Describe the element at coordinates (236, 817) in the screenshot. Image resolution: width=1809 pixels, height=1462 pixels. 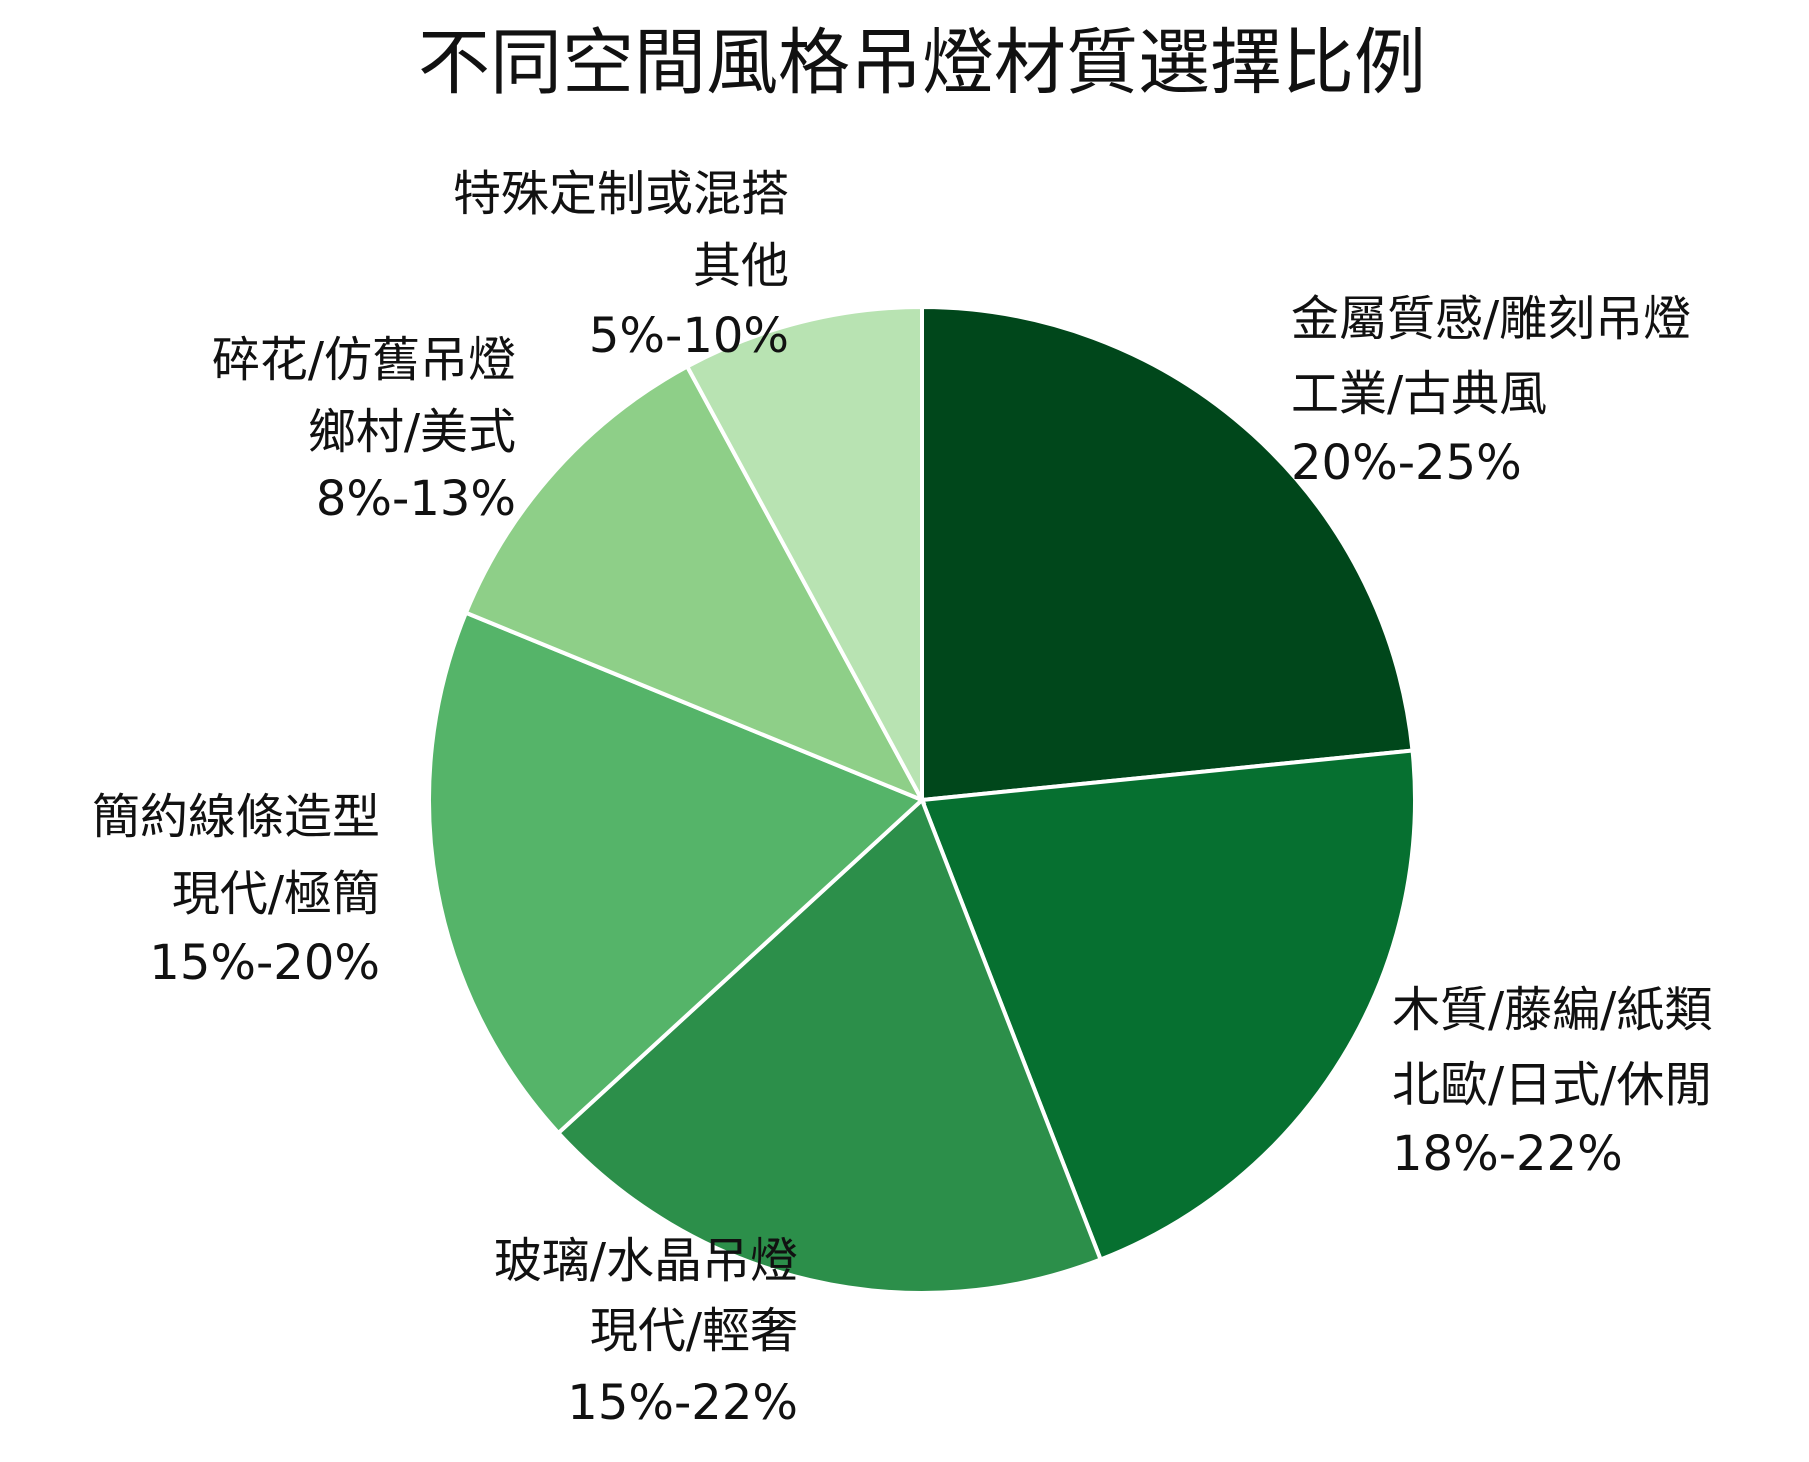
I see `slice-label: 簡約線條造型` at that location.